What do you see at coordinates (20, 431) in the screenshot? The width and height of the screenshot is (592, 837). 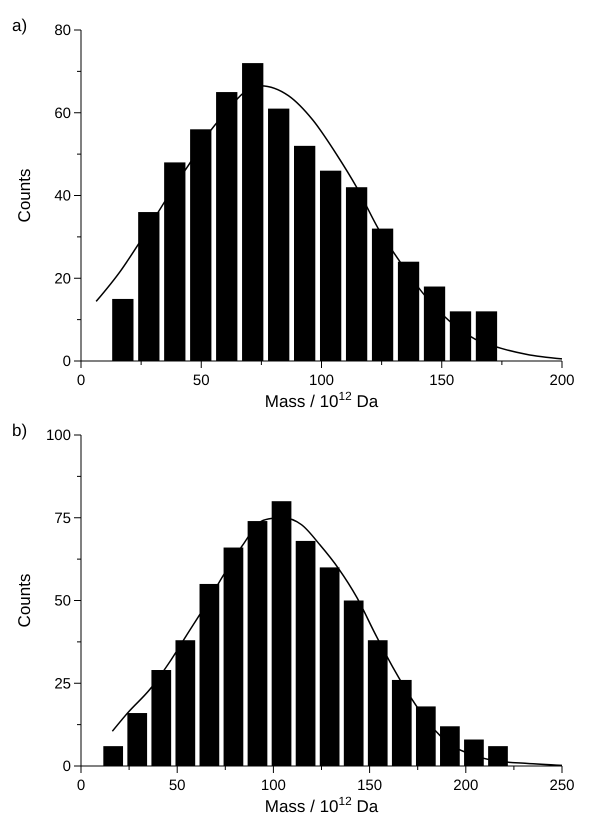 I see `chart-title: b)` at bounding box center [20, 431].